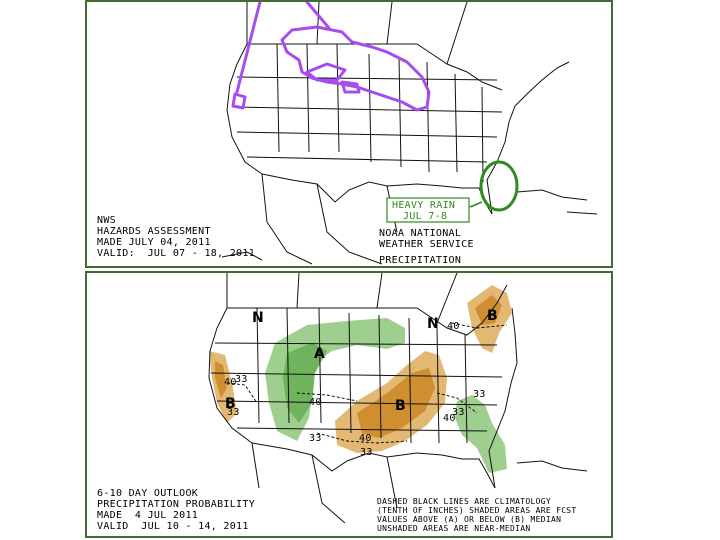  I want to click on climatology-lines, so click(367, 383).